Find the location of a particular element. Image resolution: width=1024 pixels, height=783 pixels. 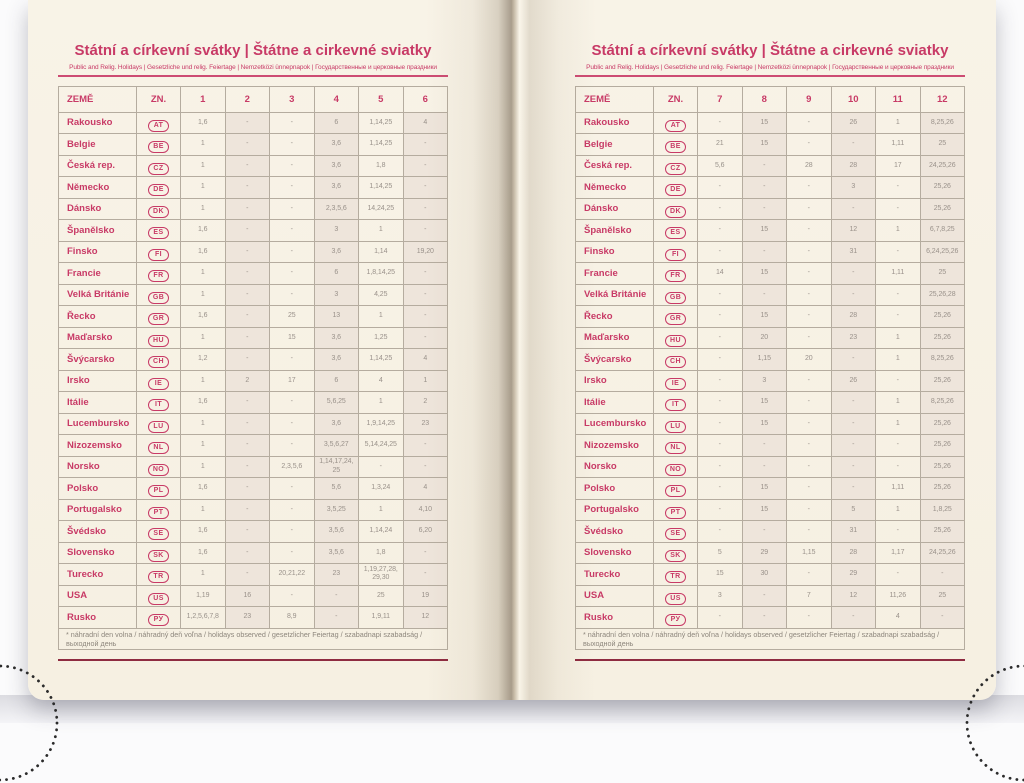

country-name: Portugalsko is located at coordinates (614, 509).